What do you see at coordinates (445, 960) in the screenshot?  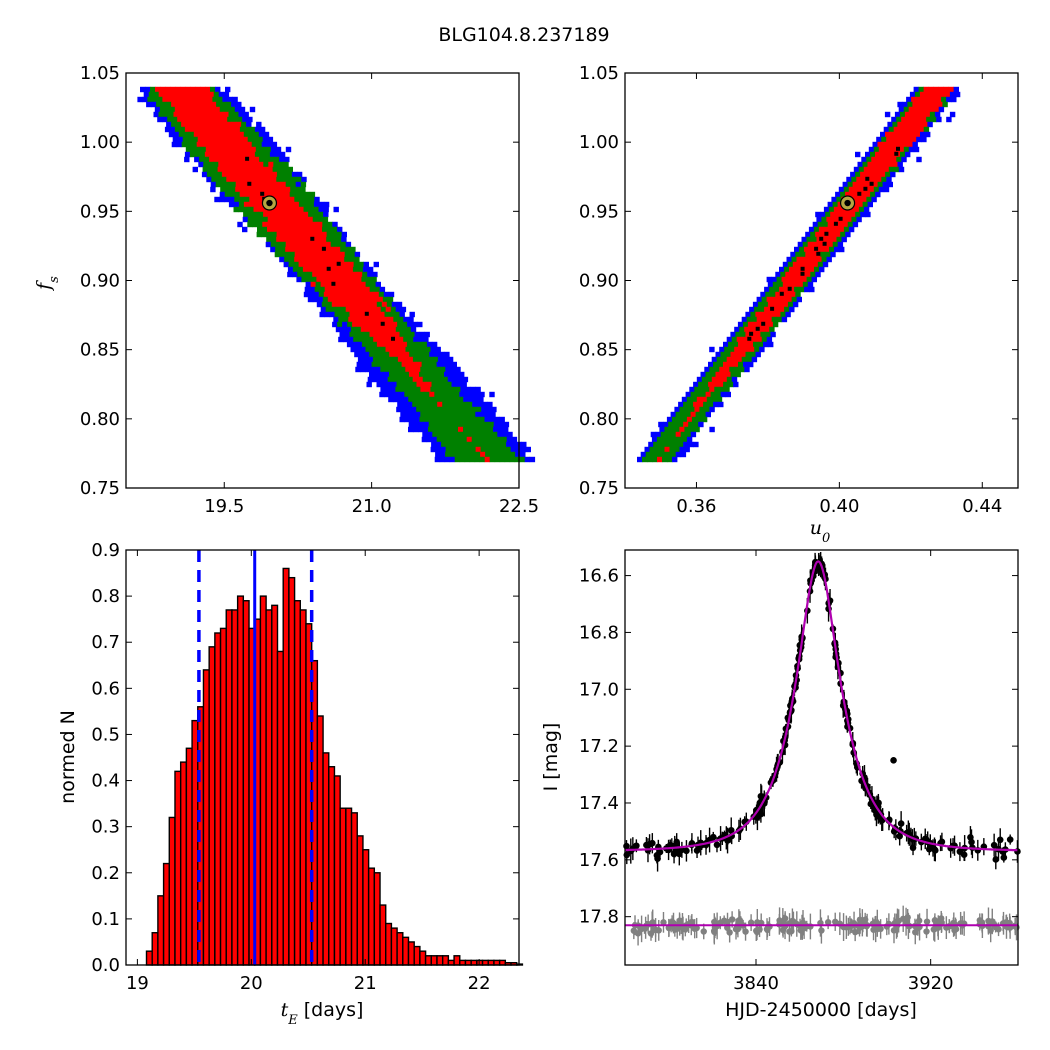 I see `te-histogram-bar` at bounding box center [445, 960].